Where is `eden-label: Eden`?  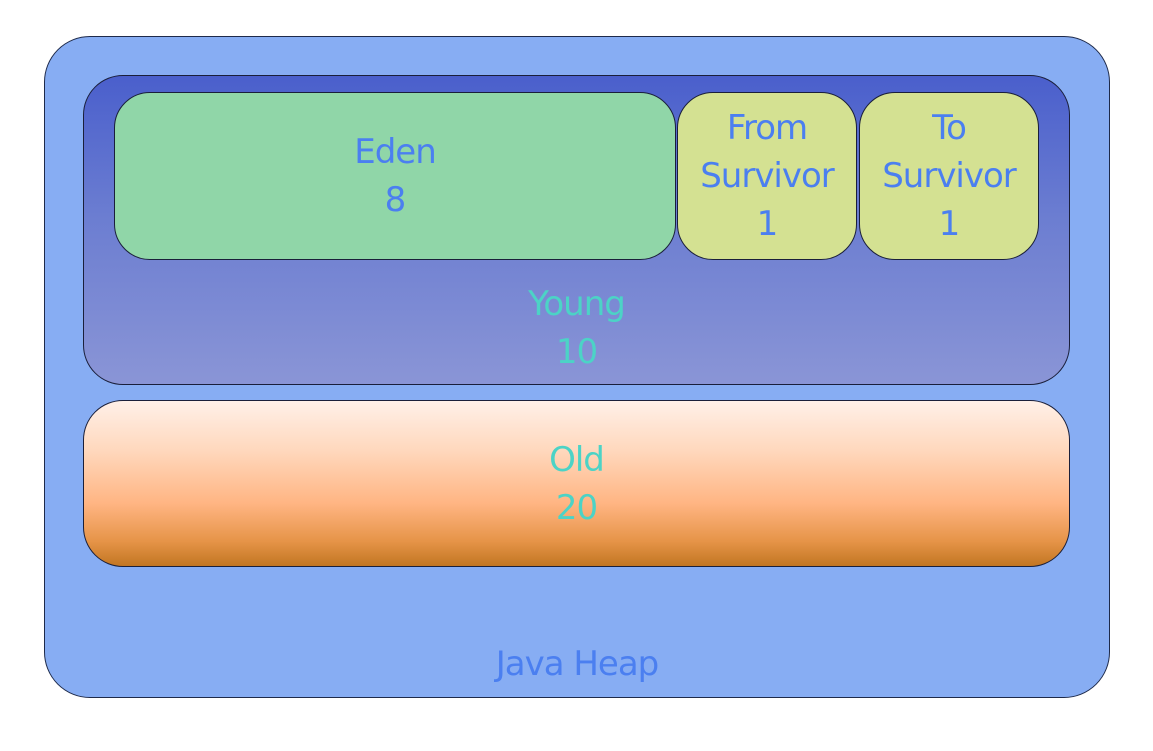 eden-label: Eden is located at coordinates (395, 152).